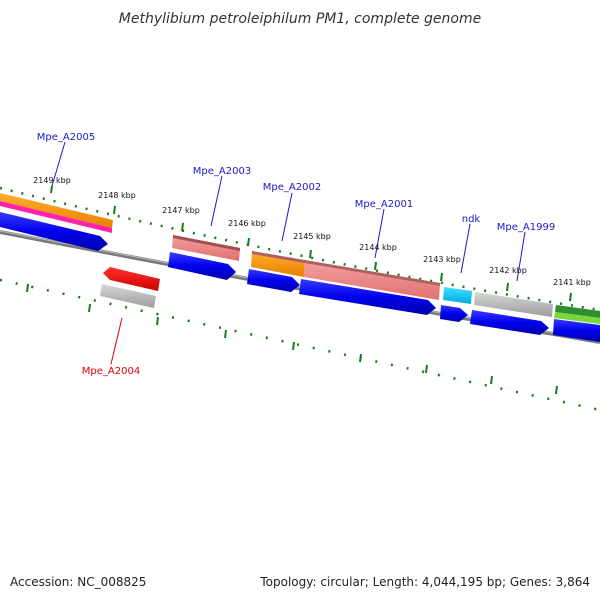 Image resolution: width=600 pixels, height=600 pixels. I want to click on inner-tick-d, so click(225, 334).